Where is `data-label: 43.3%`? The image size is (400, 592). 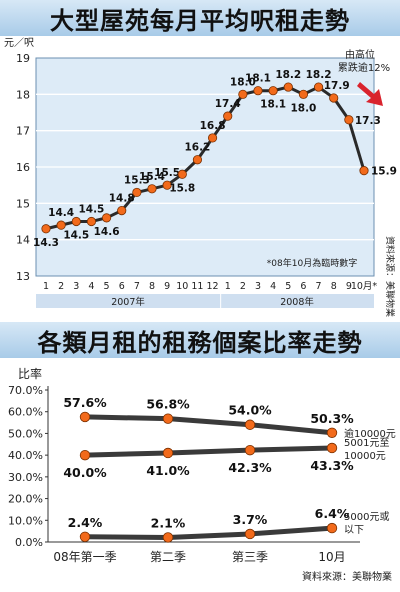
data-label: 43.3% is located at coordinates (332, 465).